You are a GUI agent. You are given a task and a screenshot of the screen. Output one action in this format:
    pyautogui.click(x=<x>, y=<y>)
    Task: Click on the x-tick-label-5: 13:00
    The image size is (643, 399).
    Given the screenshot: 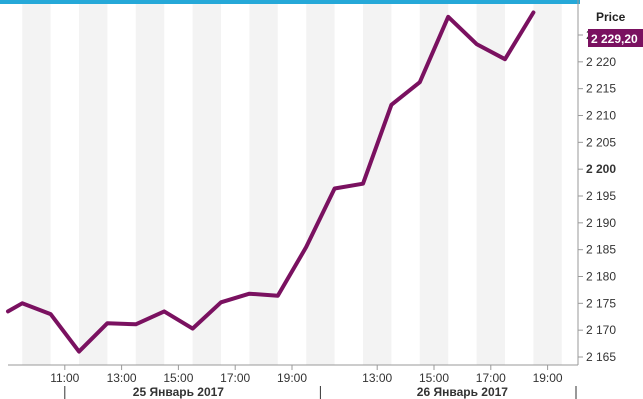 What is the action you would take?
    pyautogui.click(x=377, y=378)
    